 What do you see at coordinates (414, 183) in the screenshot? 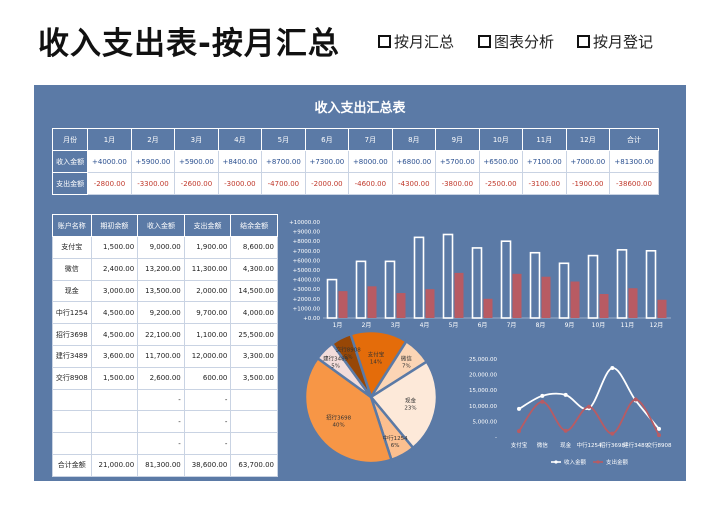
I see `expense-cell: -4300.00` at bounding box center [414, 183].